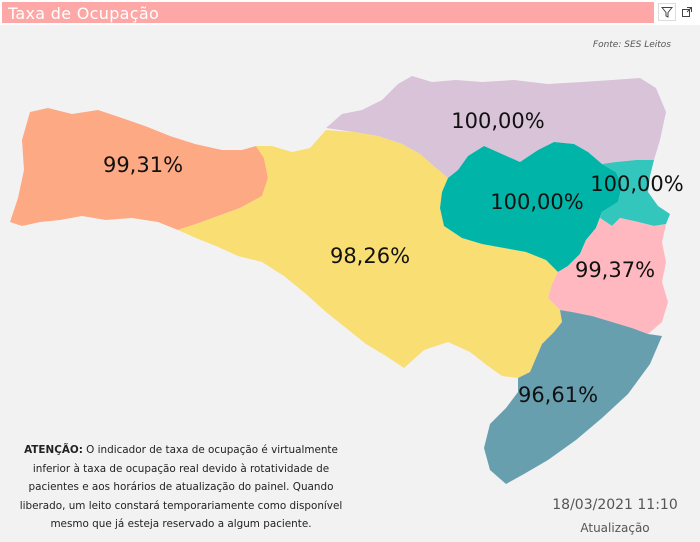 The image size is (700, 542). I want to click on expand-icon, so click(687, 12).